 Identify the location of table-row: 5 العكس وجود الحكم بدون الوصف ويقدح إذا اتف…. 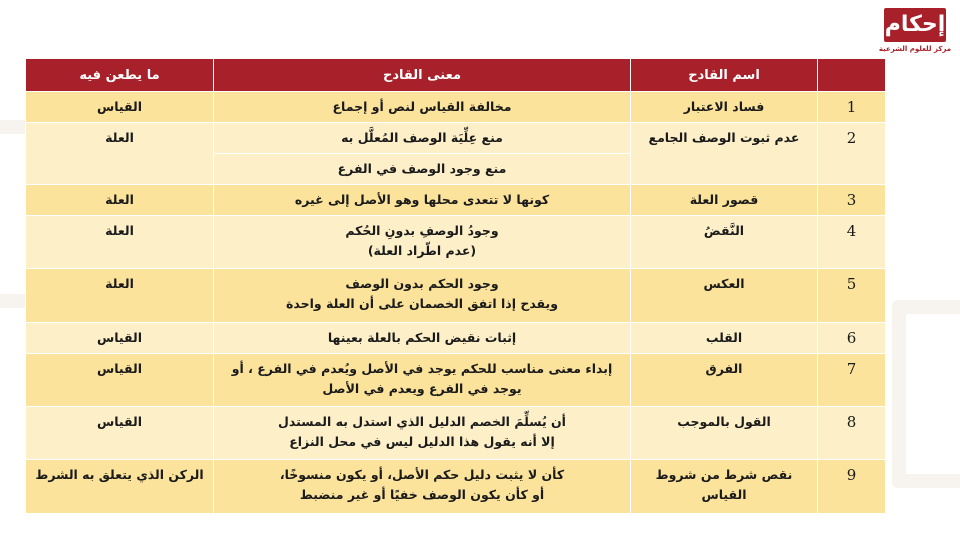
(455, 295).